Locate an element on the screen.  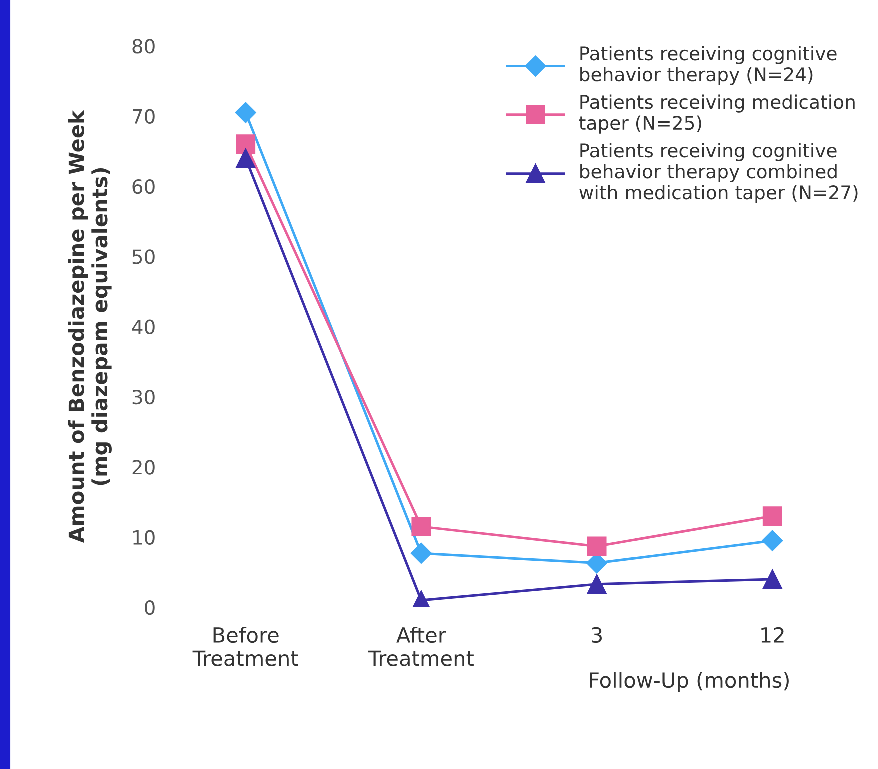
x-tick-label: Before Treatment is located at coordinates (245, 646).